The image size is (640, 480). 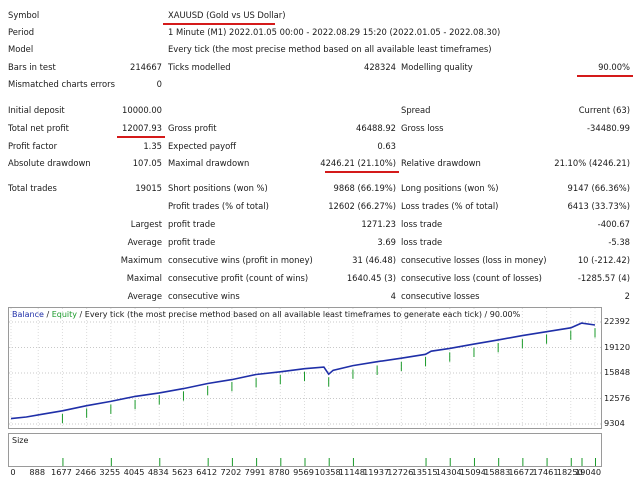 What do you see at coordinates (450, 206) in the screenshot?
I see `loss-trades-label: Loss trades (% of total)` at bounding box center [450, 206].